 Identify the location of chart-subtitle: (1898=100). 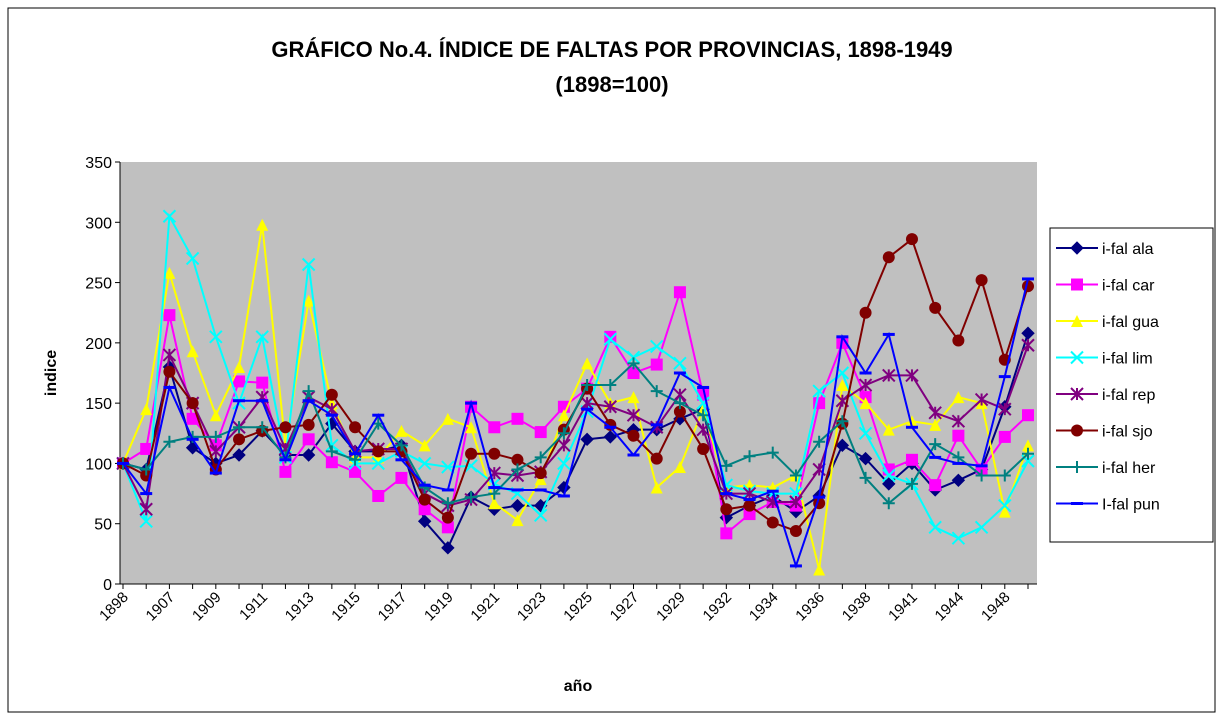
(611, 84).